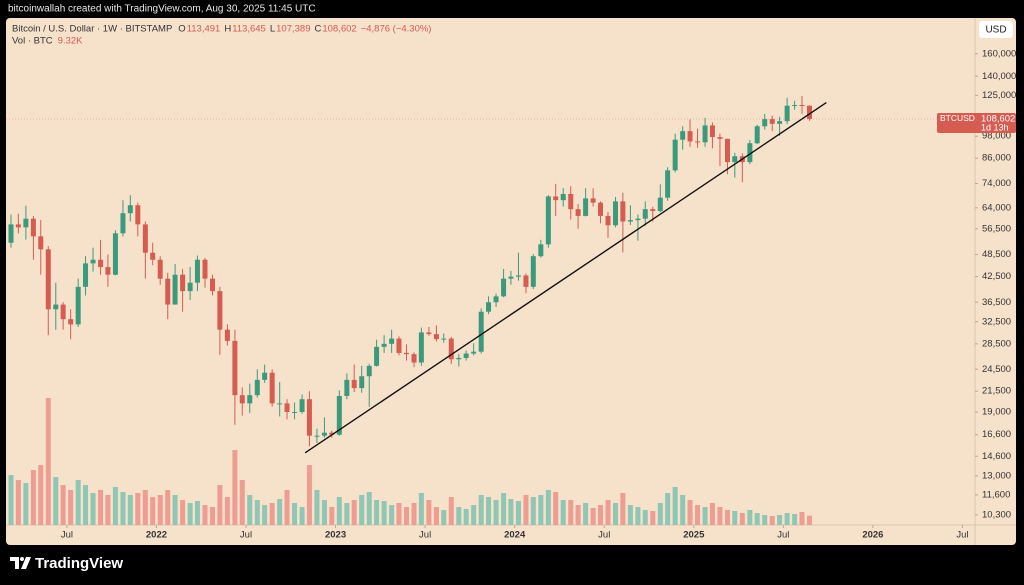 This screenshot has width=1024, height=585. I want to click on y-tick-label: 28,500, so click(996, 343).